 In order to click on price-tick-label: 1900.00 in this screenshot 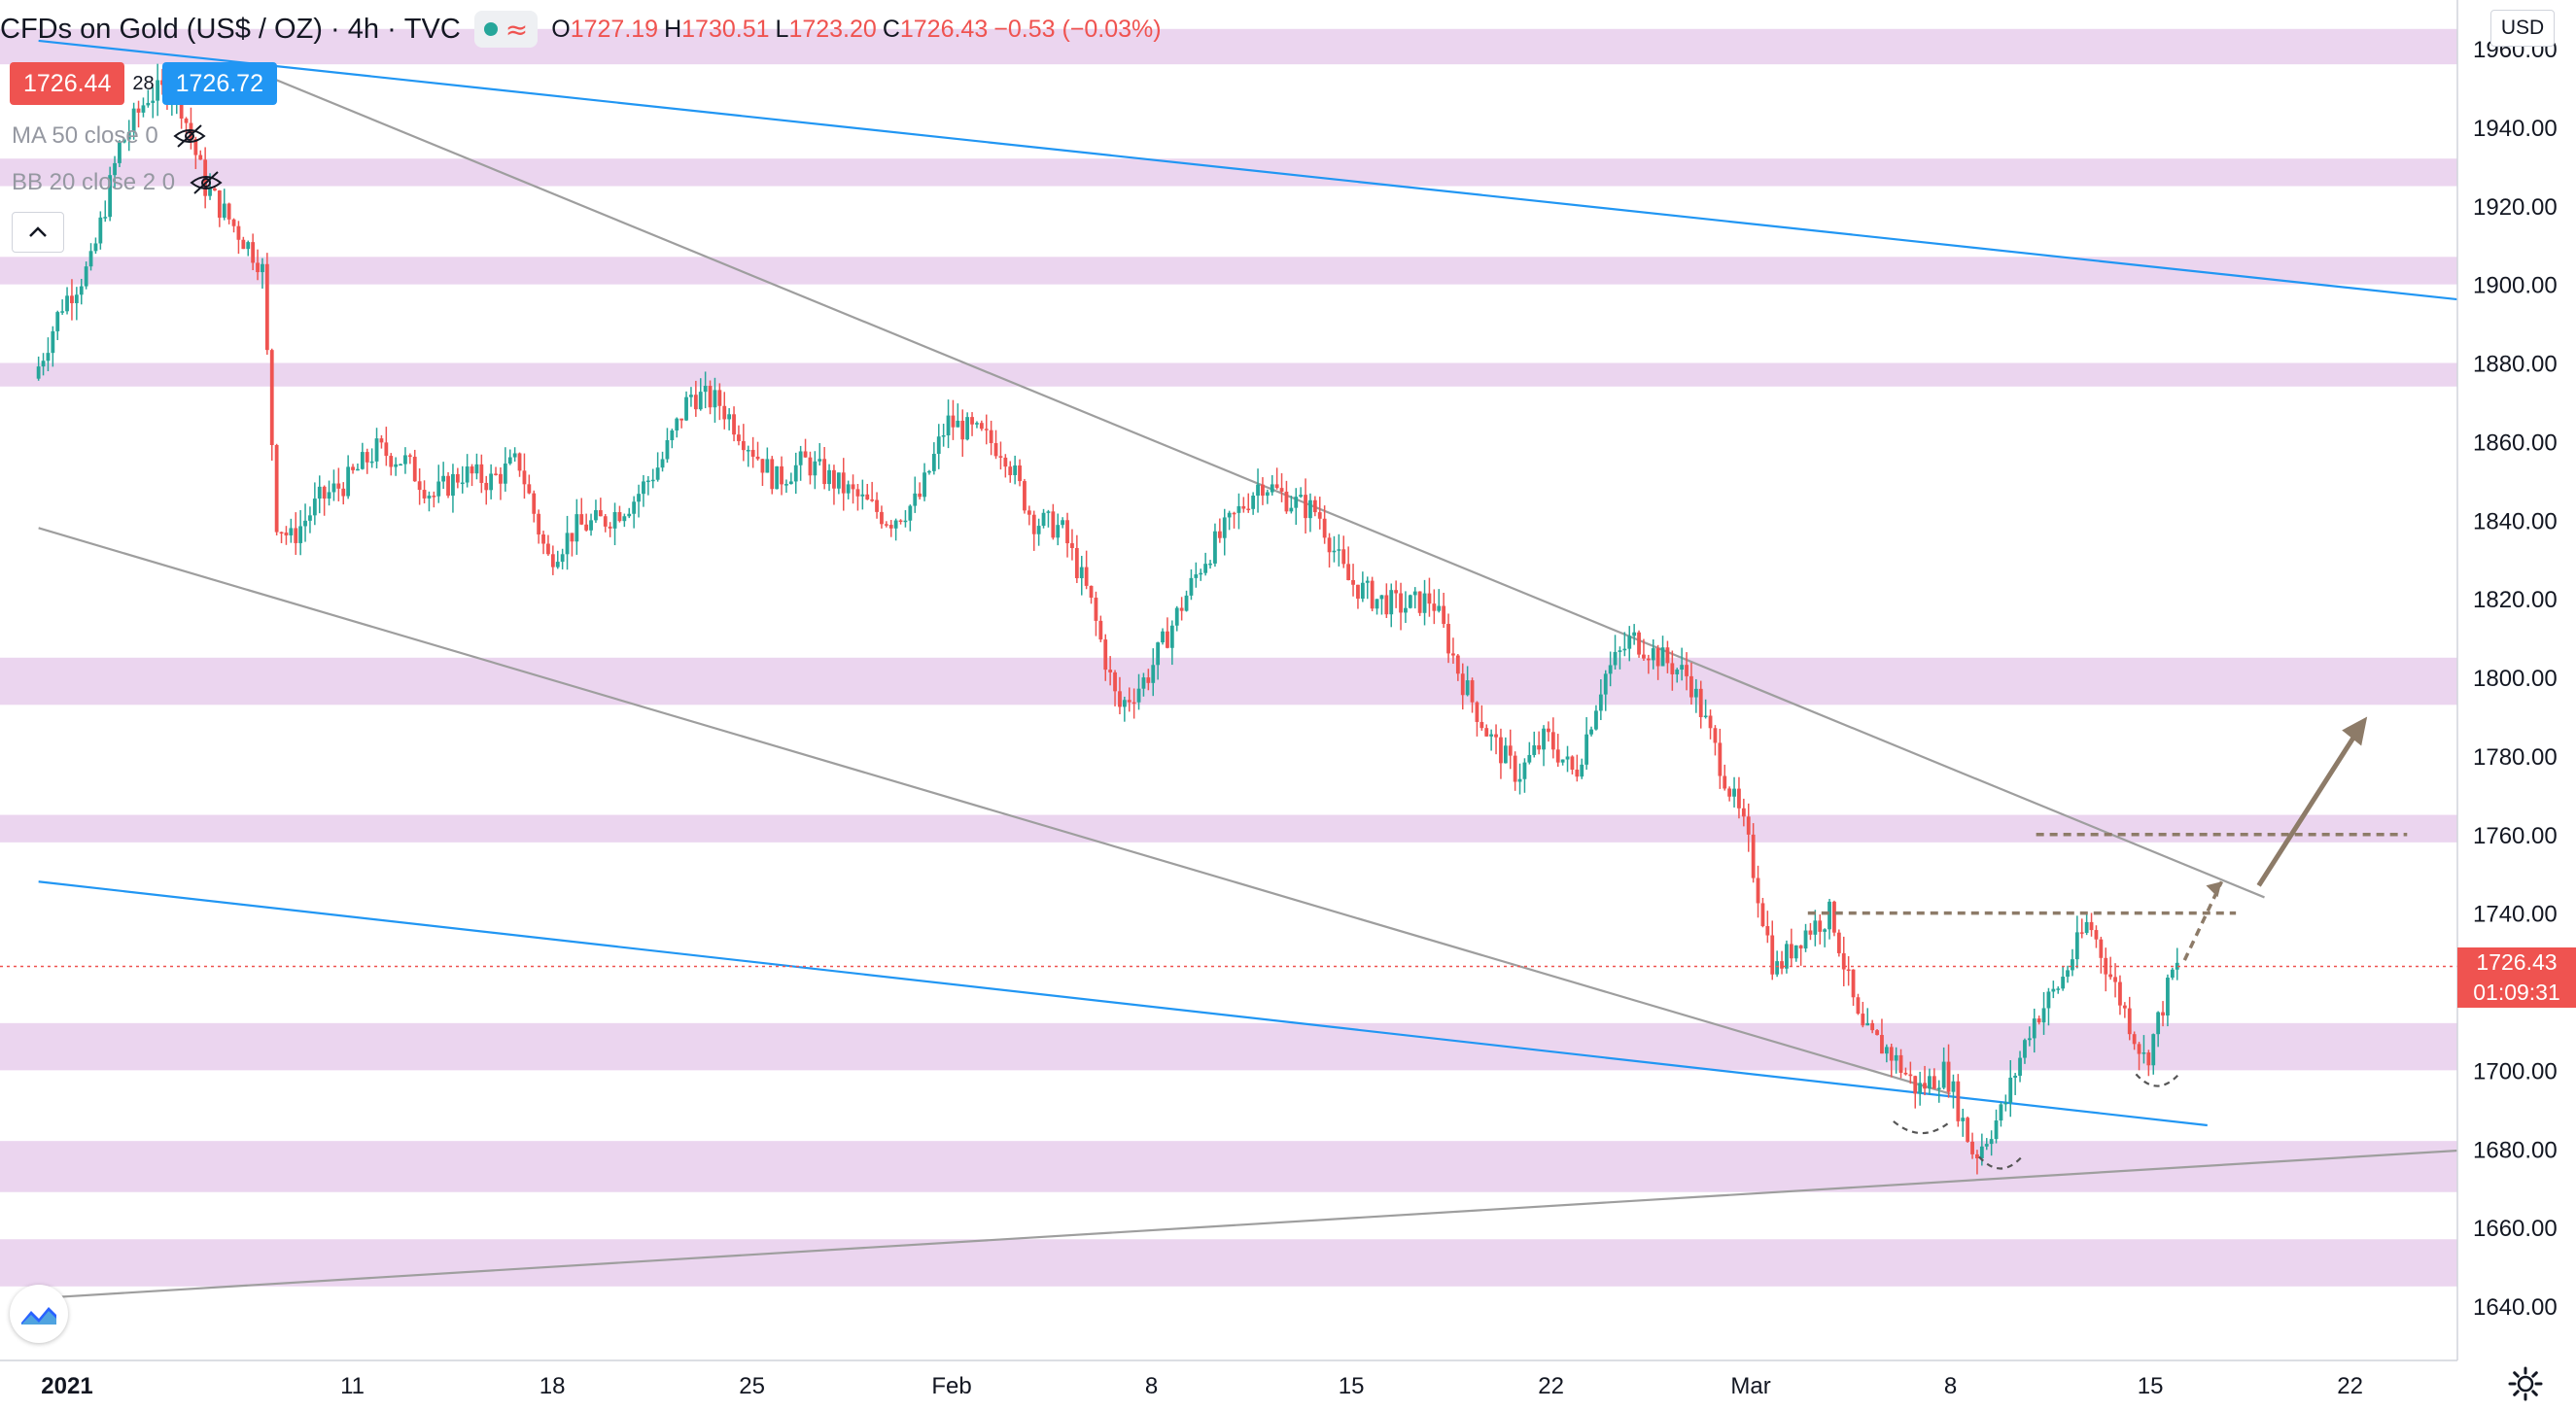, I will do `click(2515, 286)`.